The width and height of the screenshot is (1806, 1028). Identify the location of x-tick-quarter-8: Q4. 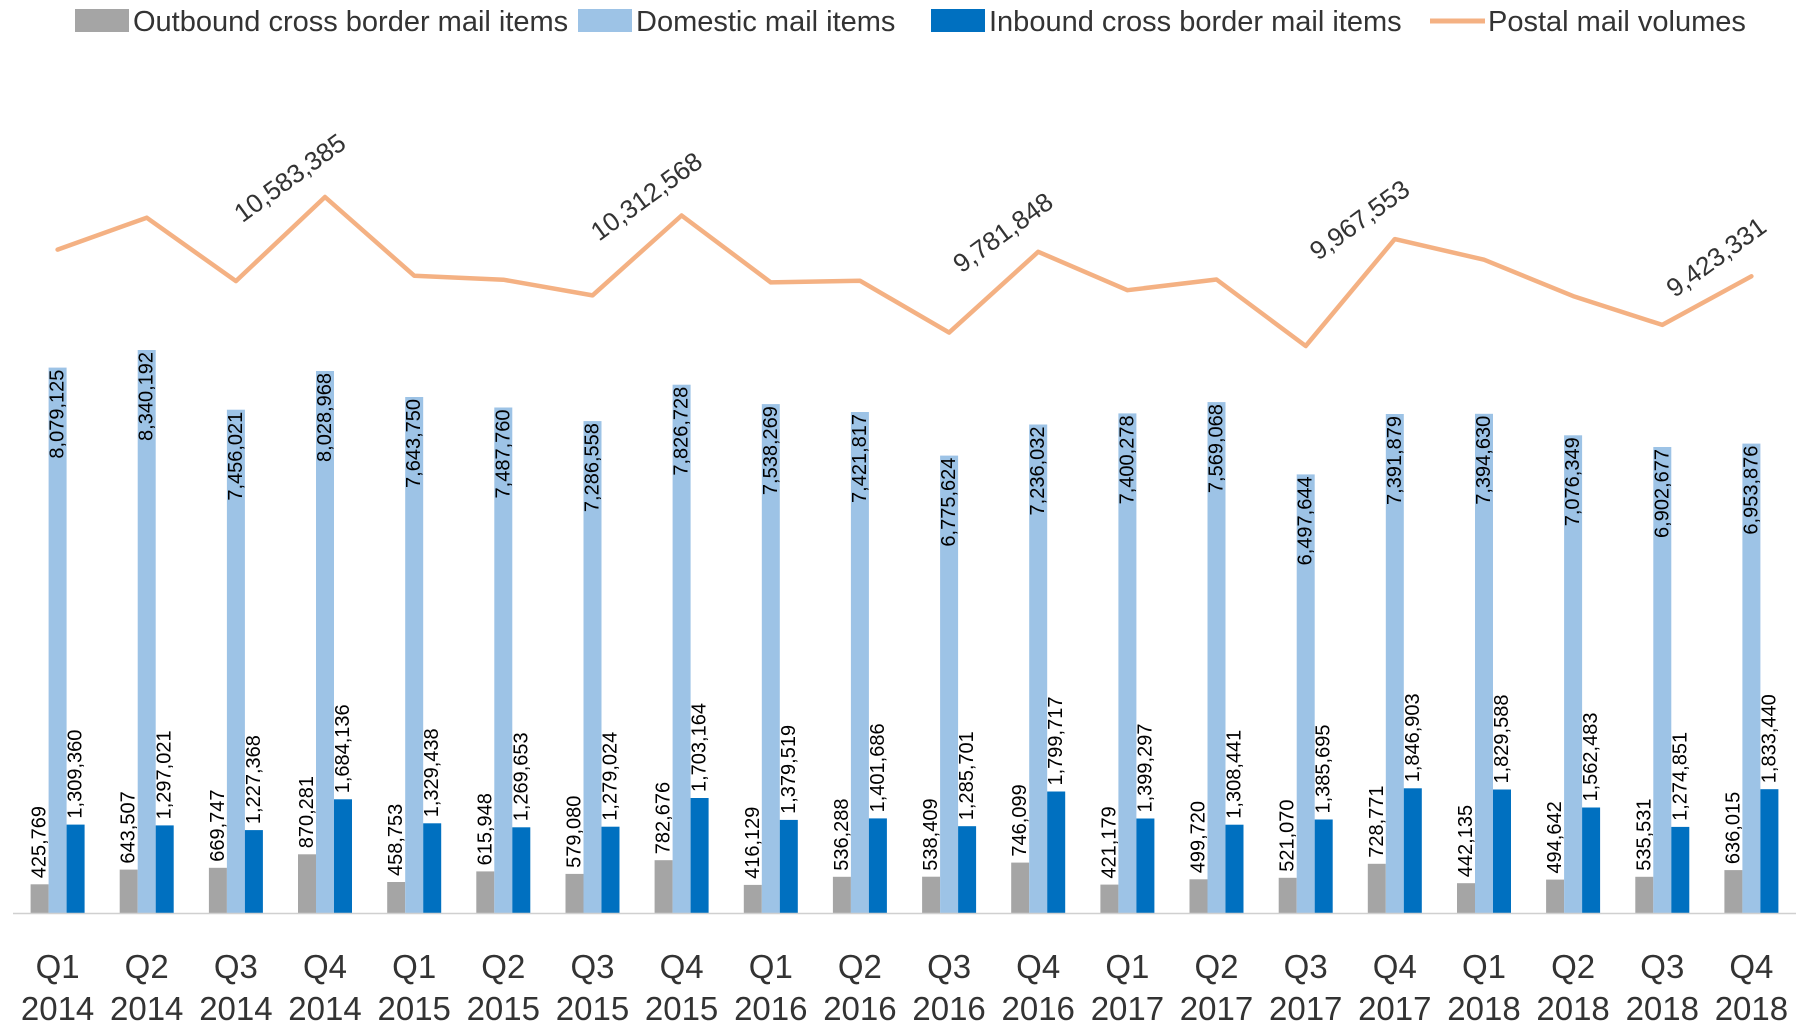
(682, 966).